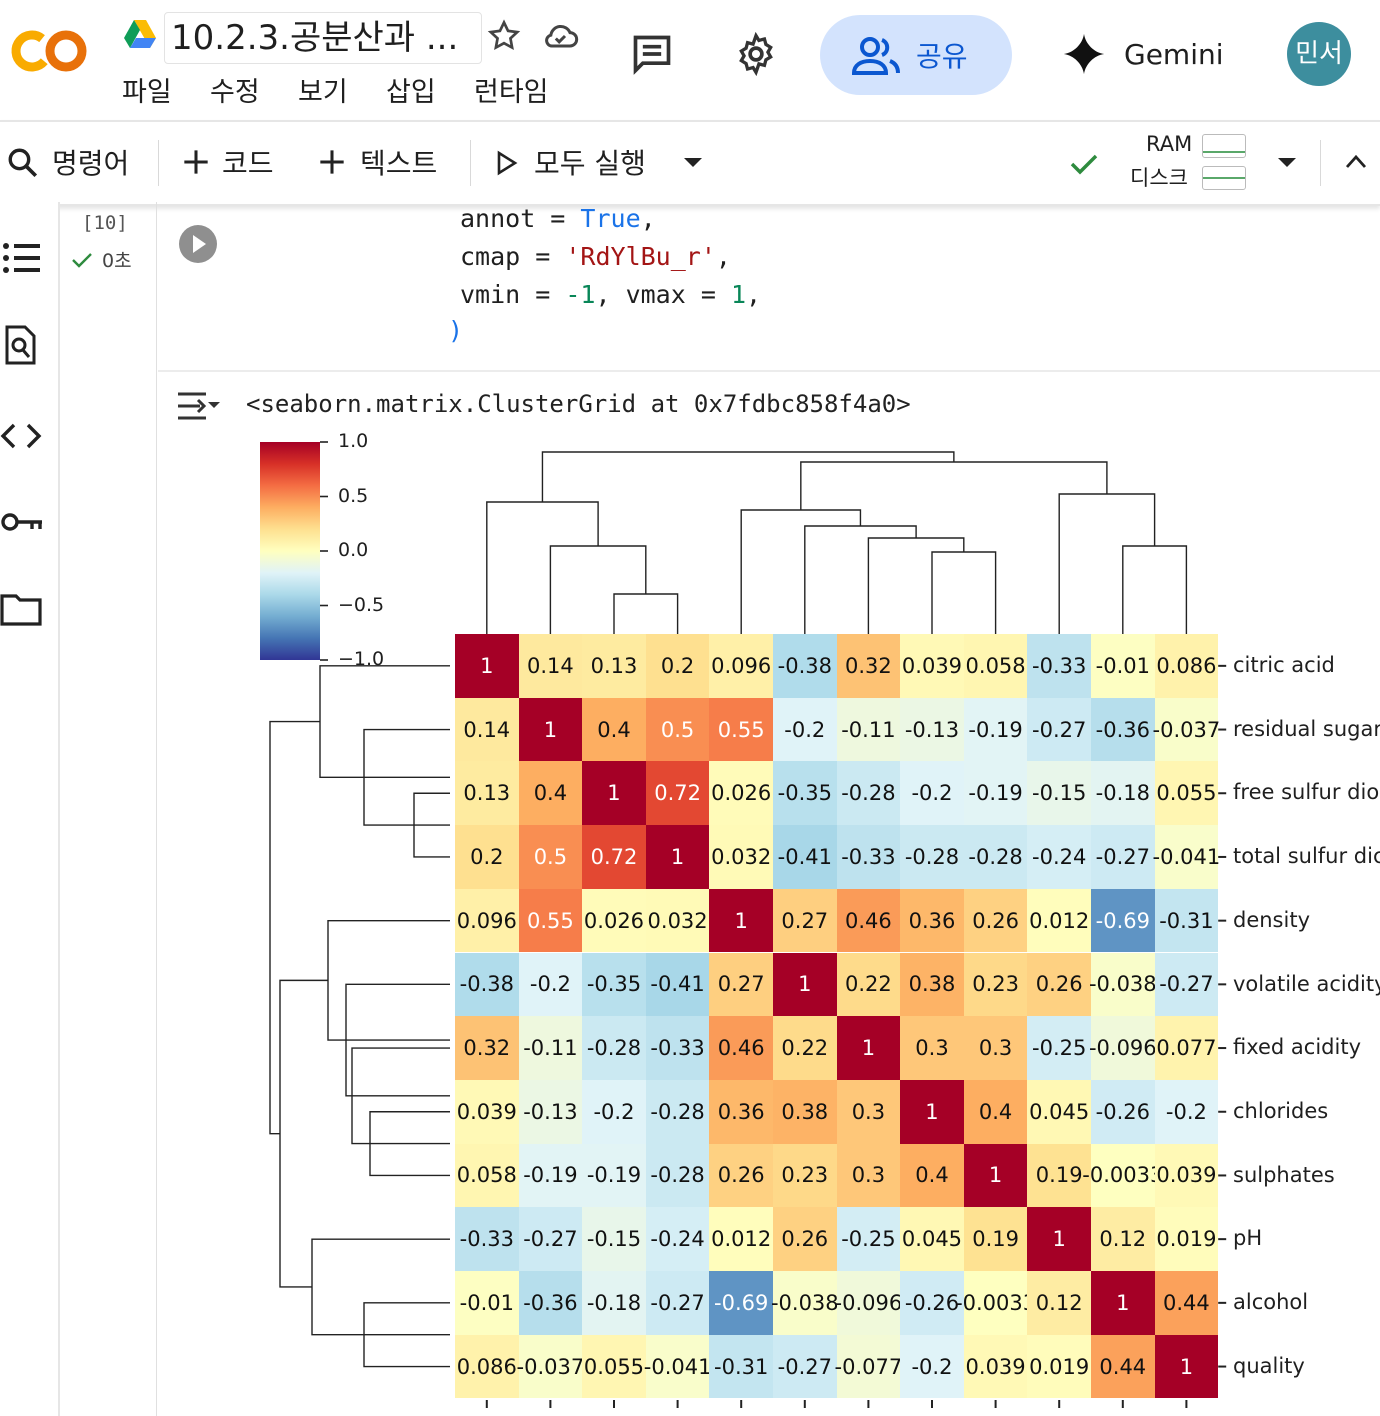  Describe the element at coordinates (21, 436) in the screenshot. I see `code-snippets-icon` at that location.